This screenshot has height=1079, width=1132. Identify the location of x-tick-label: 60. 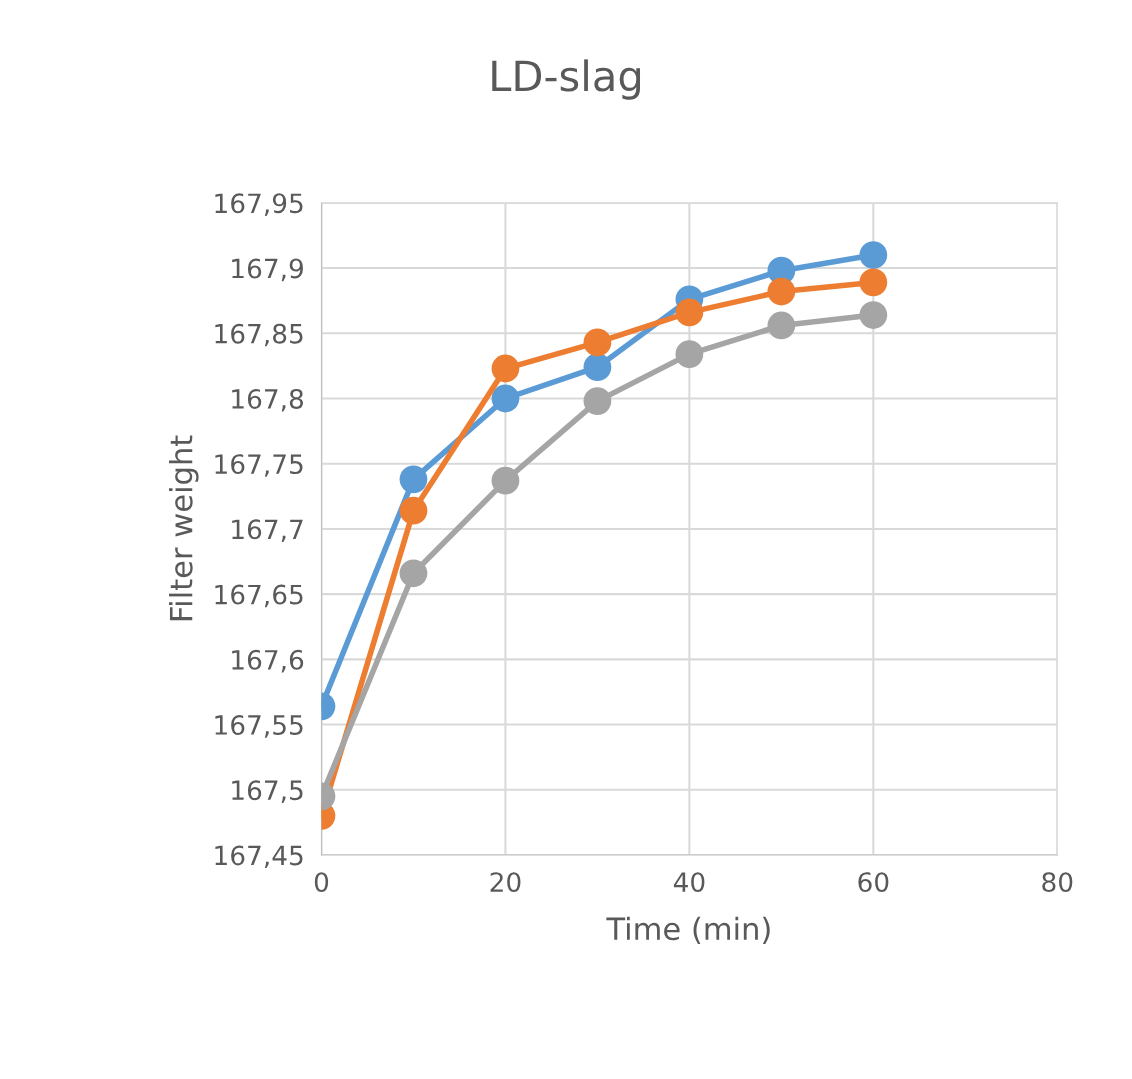
(873, 882).